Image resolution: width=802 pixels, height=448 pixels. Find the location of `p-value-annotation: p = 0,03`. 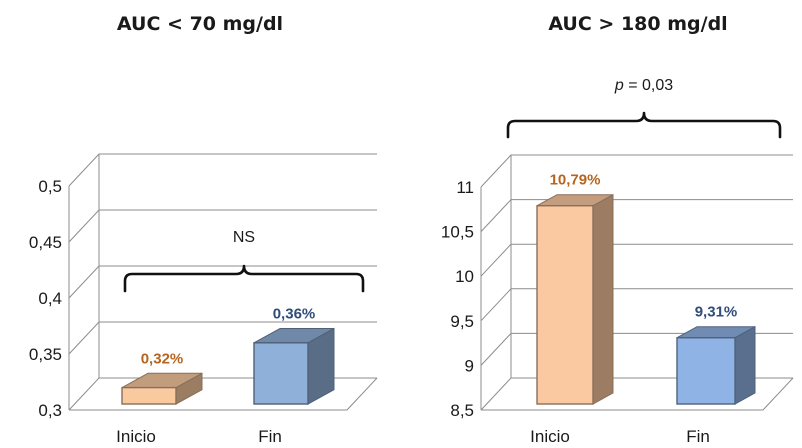

p-value-annotation: p = 0,03 is located at coordinates (643, 85).